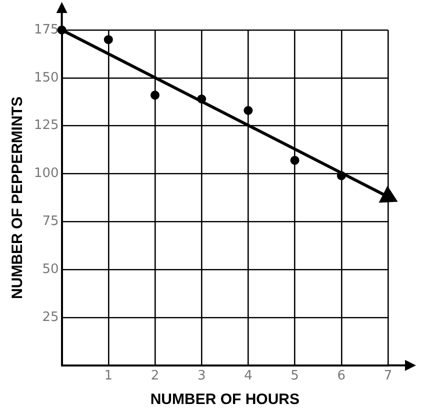 The image size is (433, 418). Describe the element at coordinates (388, 376) in the screenshot. I see `x-tick-label: 7` at that location.